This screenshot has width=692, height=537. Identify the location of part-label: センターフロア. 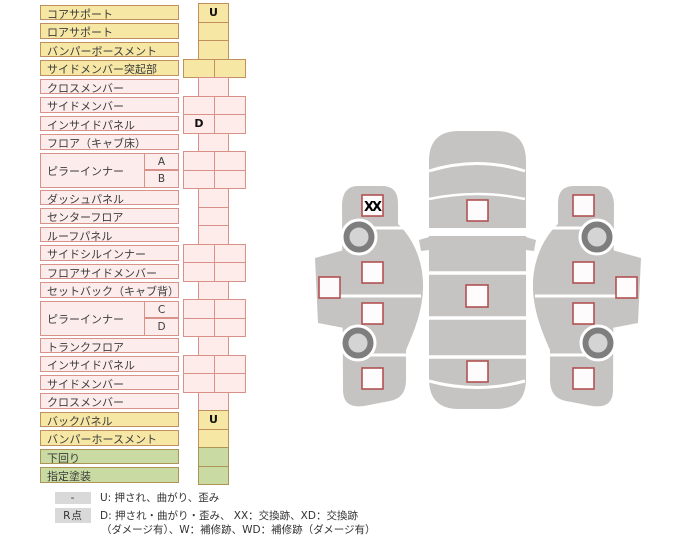
(109, 216).